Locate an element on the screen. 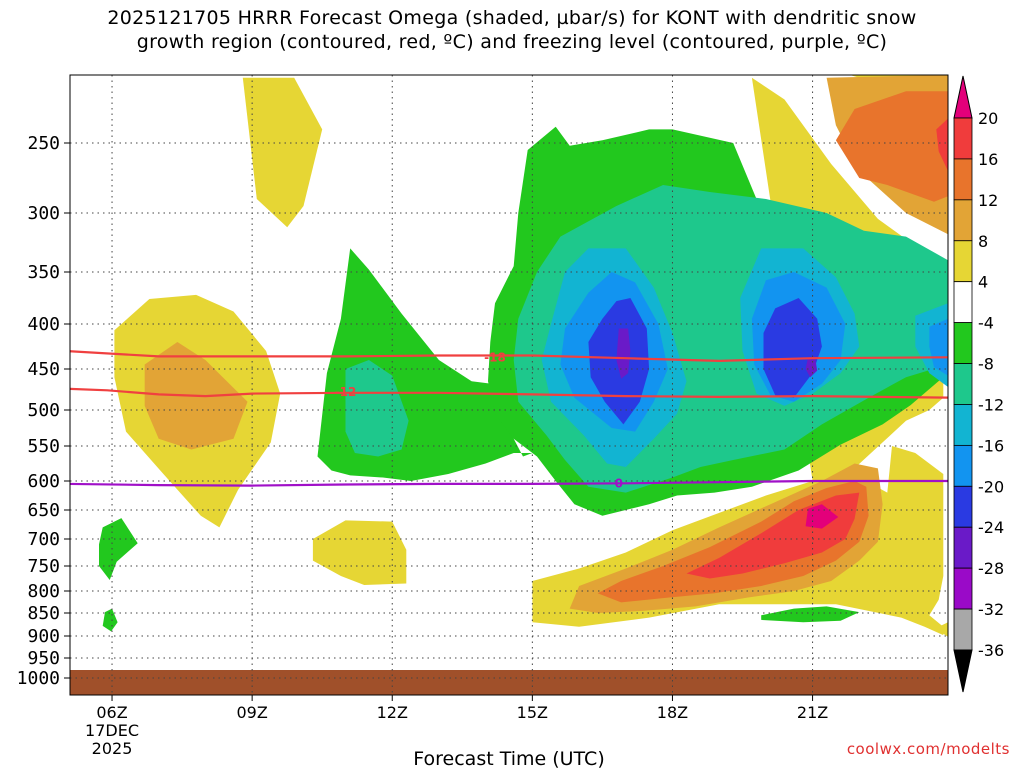  y-tick-label-850: 850 is located at coordinates (43, 613).